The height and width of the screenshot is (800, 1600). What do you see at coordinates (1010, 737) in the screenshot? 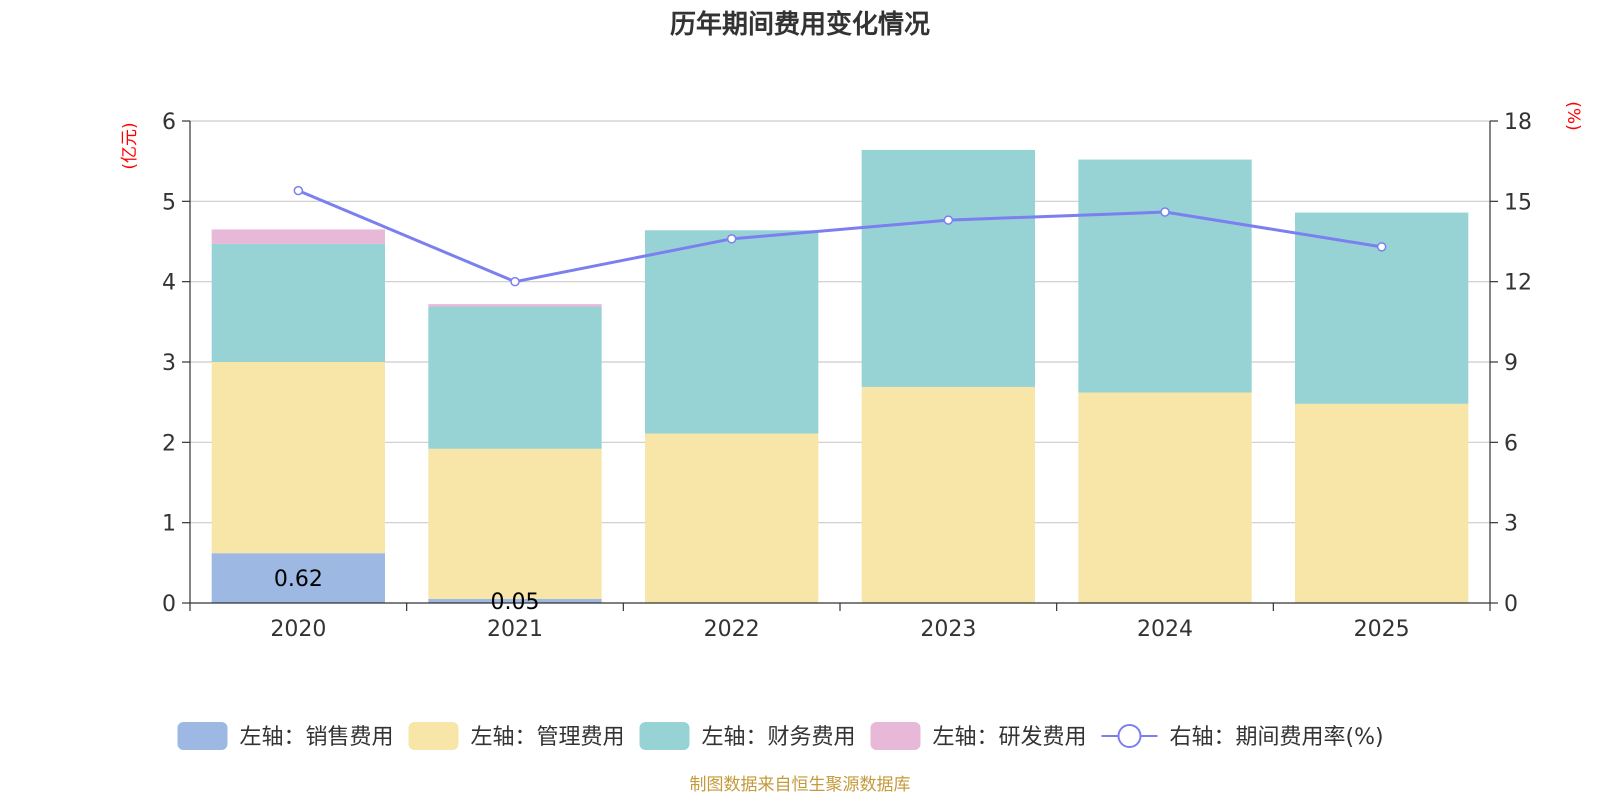
I see `legend-label: 左轴：研发费用` at bounding box center [1010, 737].